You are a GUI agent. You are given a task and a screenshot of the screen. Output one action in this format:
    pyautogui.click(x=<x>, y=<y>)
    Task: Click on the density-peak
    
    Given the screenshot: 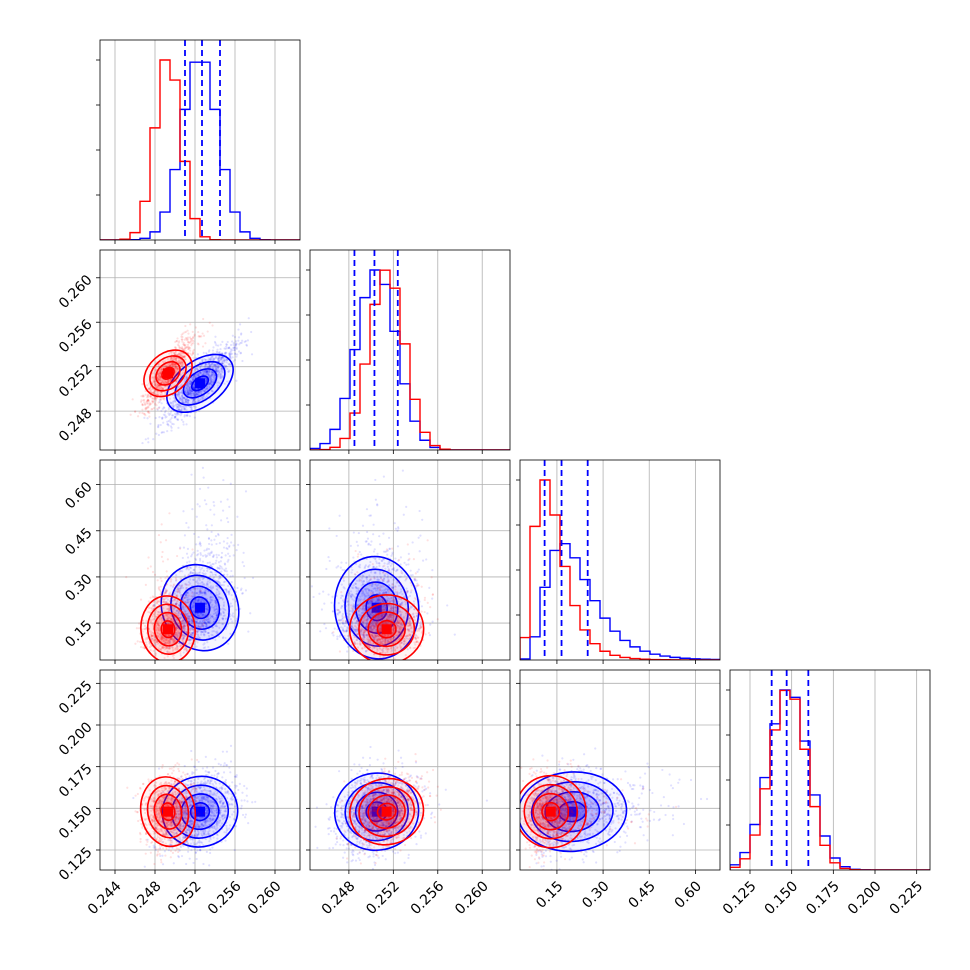 What is the action you would take?
    pyautogui.click(x=200, y=383)
    